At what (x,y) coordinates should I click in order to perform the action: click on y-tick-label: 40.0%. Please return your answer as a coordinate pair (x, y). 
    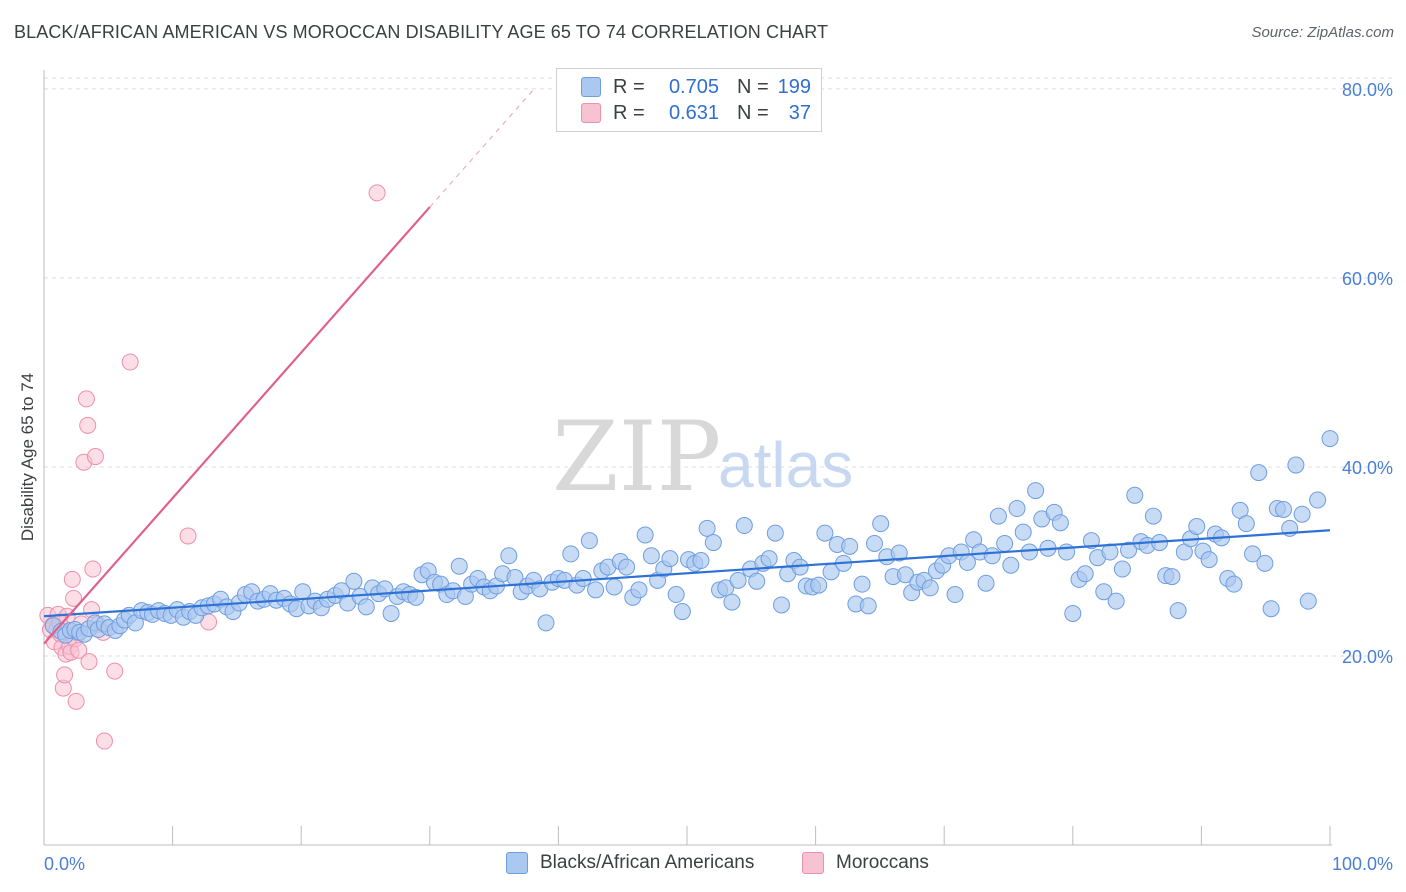
    Looking at the image, I should click on (1367, 468).